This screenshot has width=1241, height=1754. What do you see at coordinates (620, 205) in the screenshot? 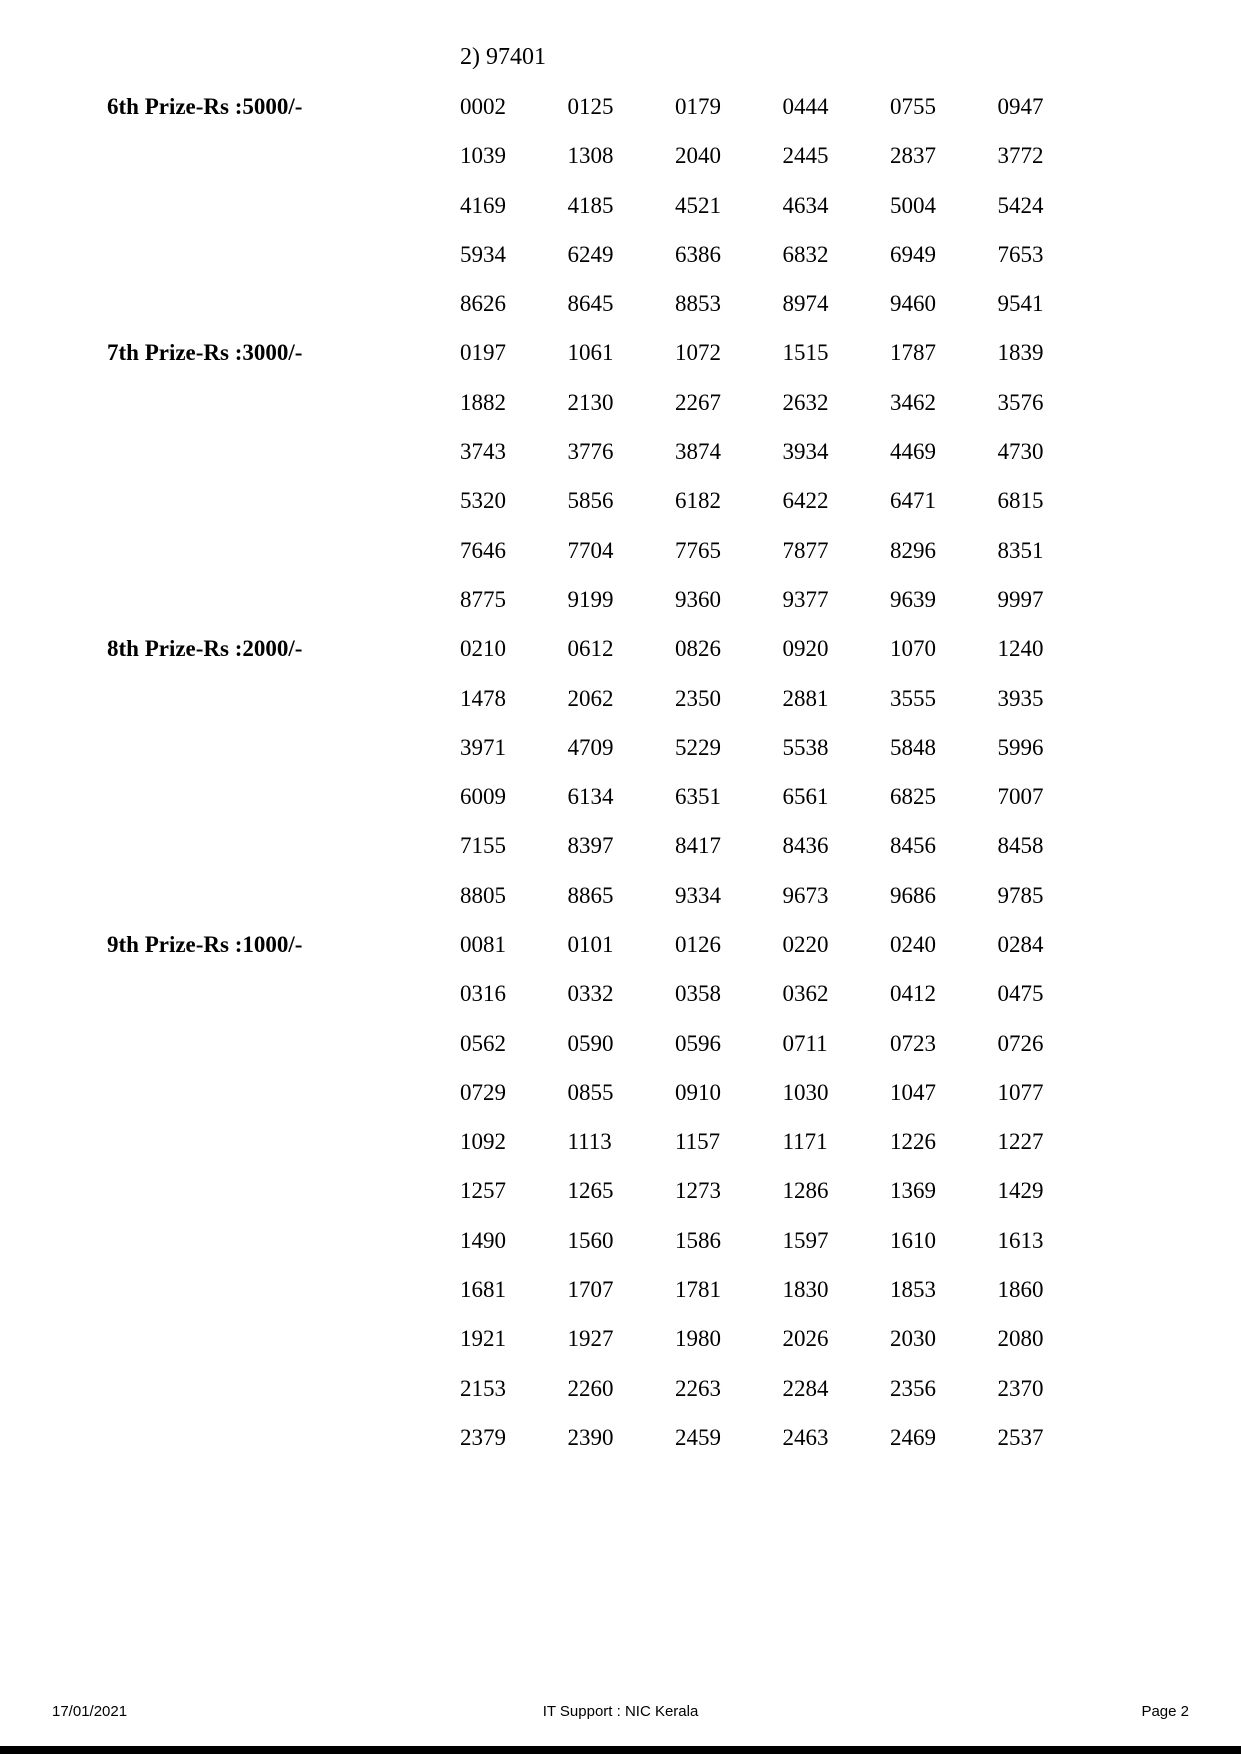
I see `prize-row: 4169 4185 4521 4634 5004 5424` at bounding box center [620, 205].